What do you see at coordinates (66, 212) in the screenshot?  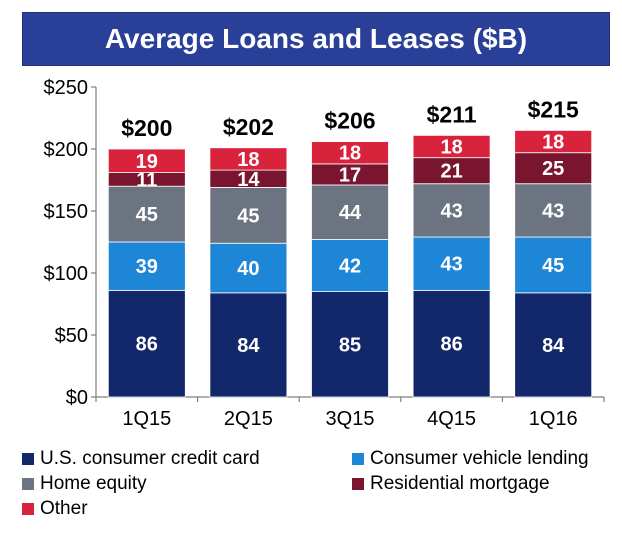 I see `y-tick-label: $150` at bounding box center [66, 212].